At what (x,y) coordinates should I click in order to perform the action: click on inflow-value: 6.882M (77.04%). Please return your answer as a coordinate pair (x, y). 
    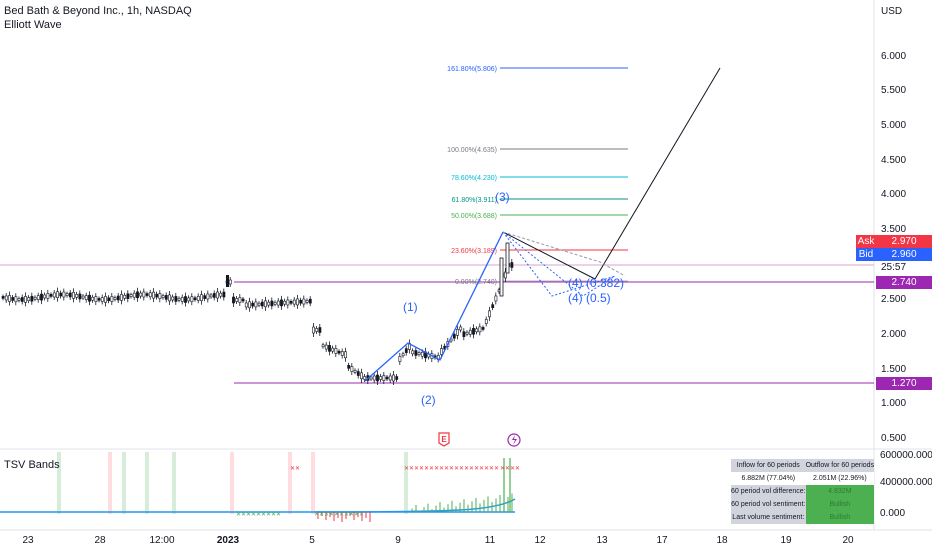
    Looking at the image, I should click on (768, 478).